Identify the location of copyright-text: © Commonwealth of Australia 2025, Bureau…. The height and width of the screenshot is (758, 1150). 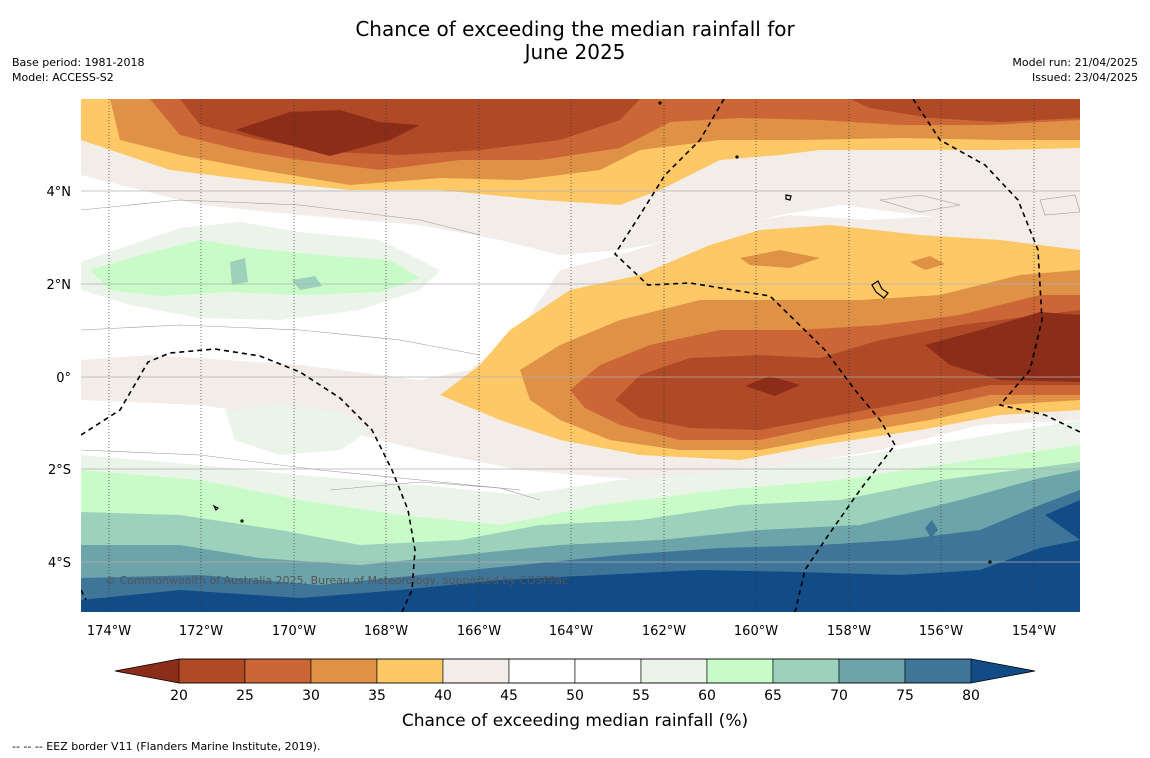
(336, 580).